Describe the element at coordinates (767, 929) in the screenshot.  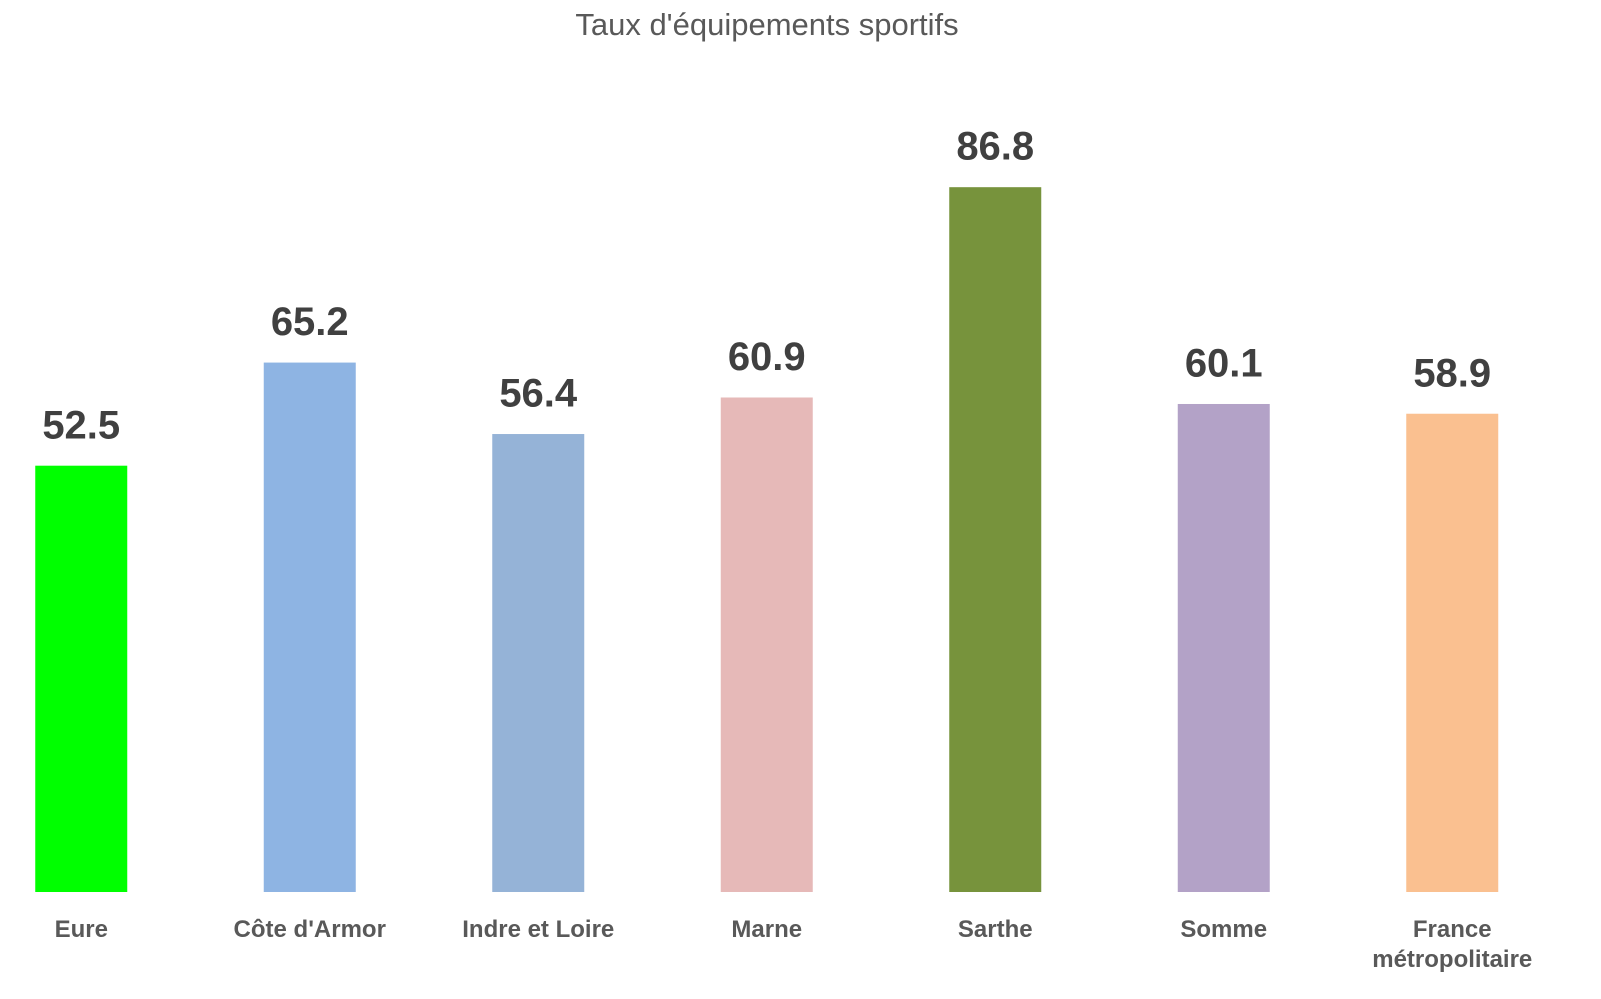
I see `x-tick-label: Marne` at that location.